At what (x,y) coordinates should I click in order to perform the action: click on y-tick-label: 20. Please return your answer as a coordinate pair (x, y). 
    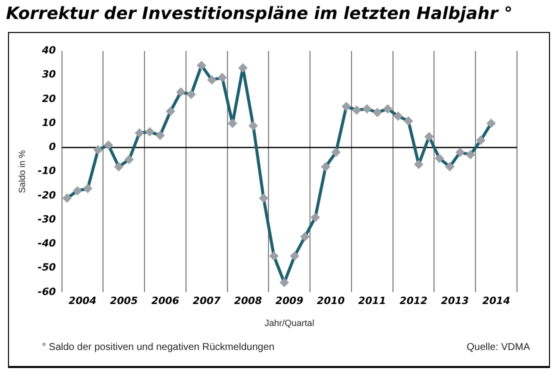
    Looking at the image, I should click on (49, 99).